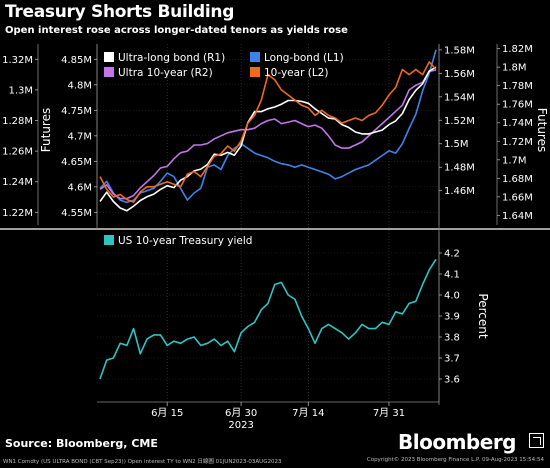  I want to click on y-tick-label: 1.7M, so click(514, 160).